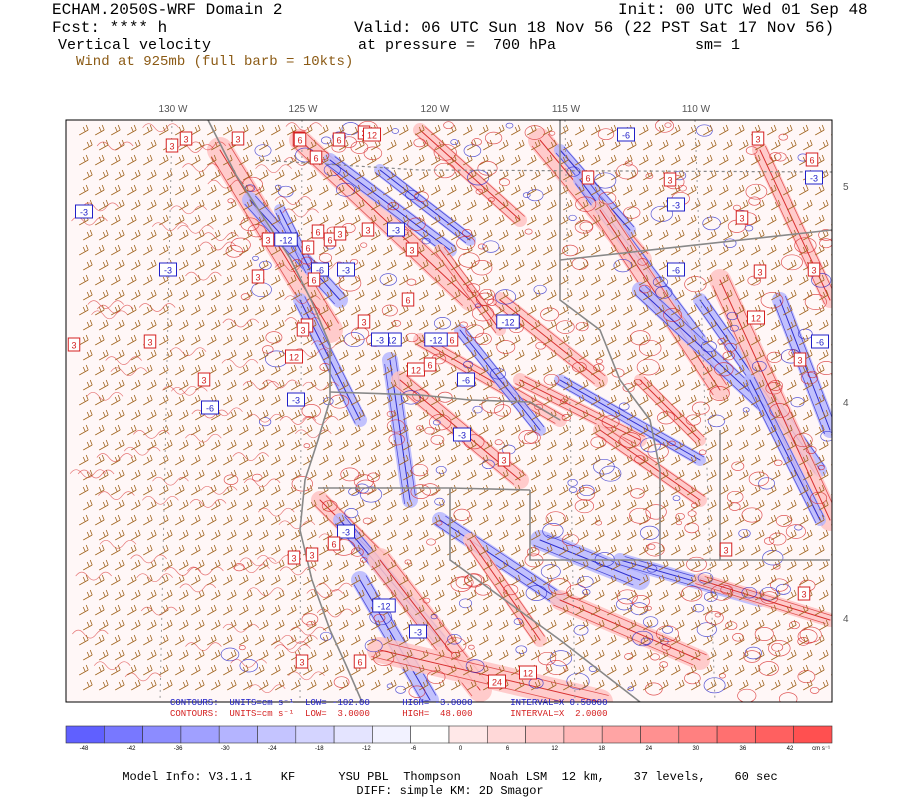 This screenshot has height=800, width=900. What do you see at coordinates (268, 239) in the screenshot?
I see `contour-label: 3` at bounding box center [268, 239].